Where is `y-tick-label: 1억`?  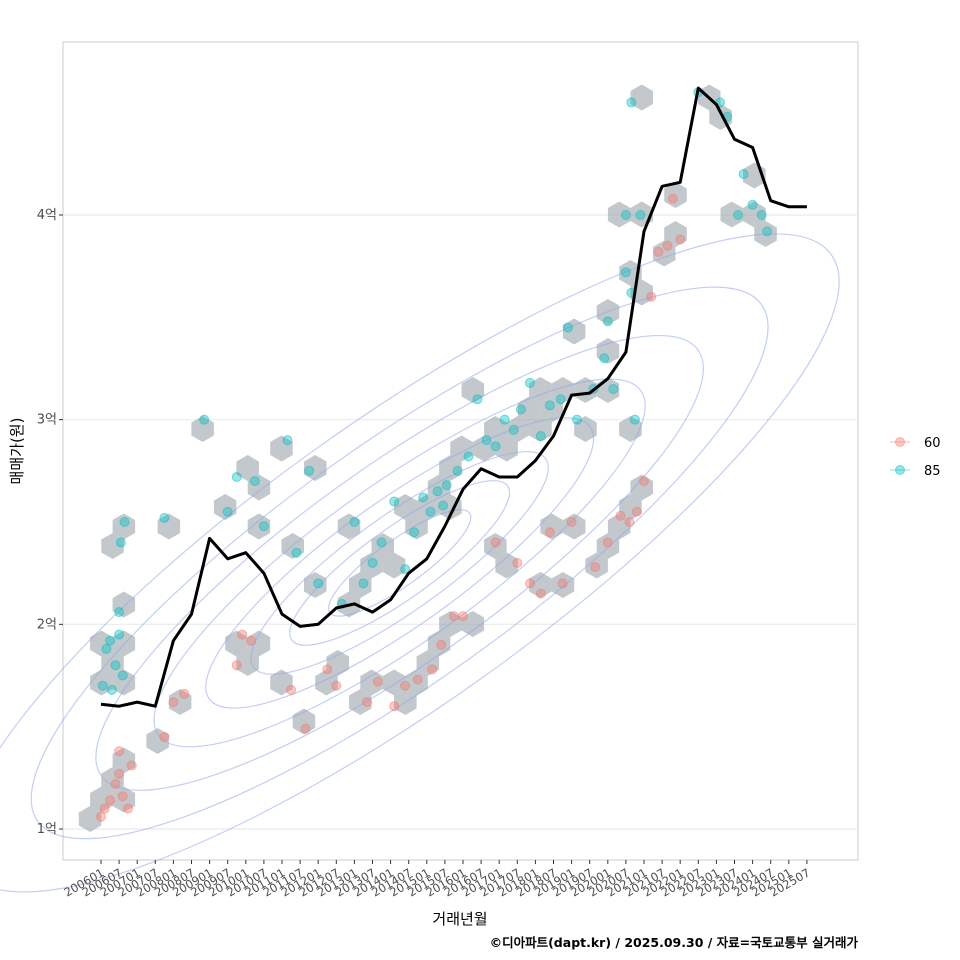
y-tick-label: 1억 is located at coordinates (47, 829).